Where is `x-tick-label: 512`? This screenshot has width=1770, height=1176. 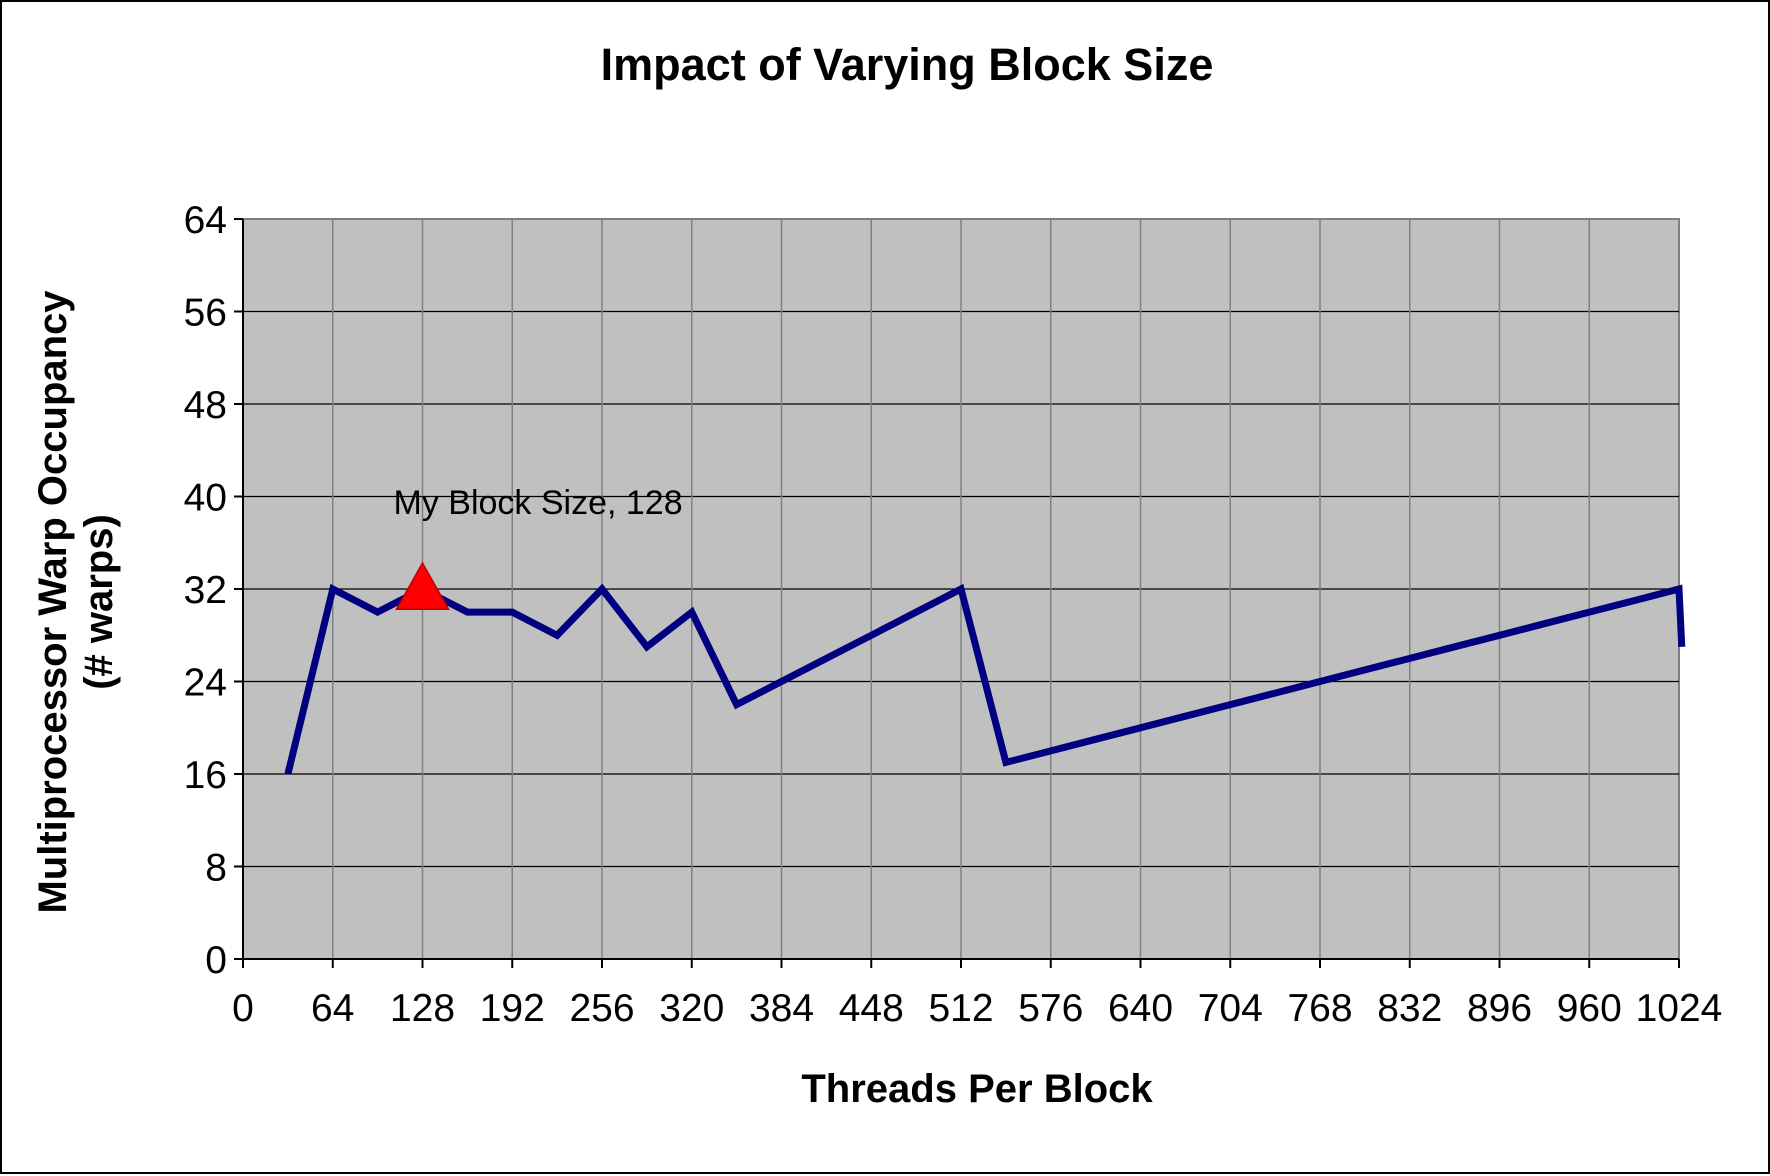 x-tick-label: 512 is located at coordinates (960, 1008).